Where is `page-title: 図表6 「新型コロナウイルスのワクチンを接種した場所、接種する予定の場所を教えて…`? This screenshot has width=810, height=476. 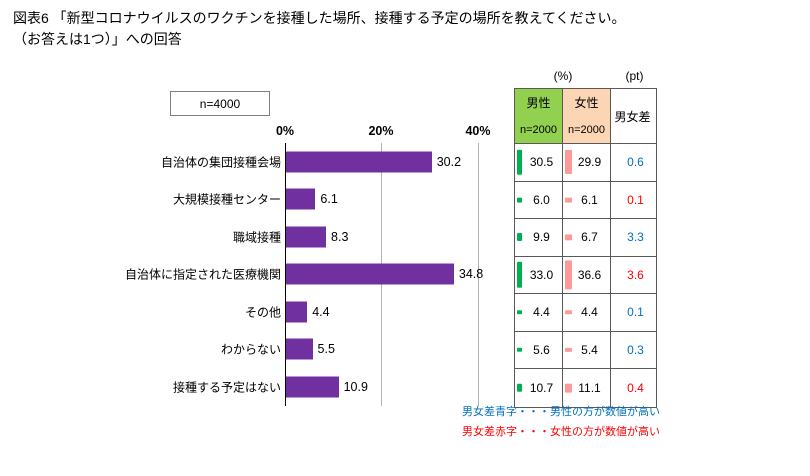 page-title: 図表6 「新型コロナウイルスのワクチンを接種した場所、接種する予定の場所を教えて… is located at coordinates (319, 18).